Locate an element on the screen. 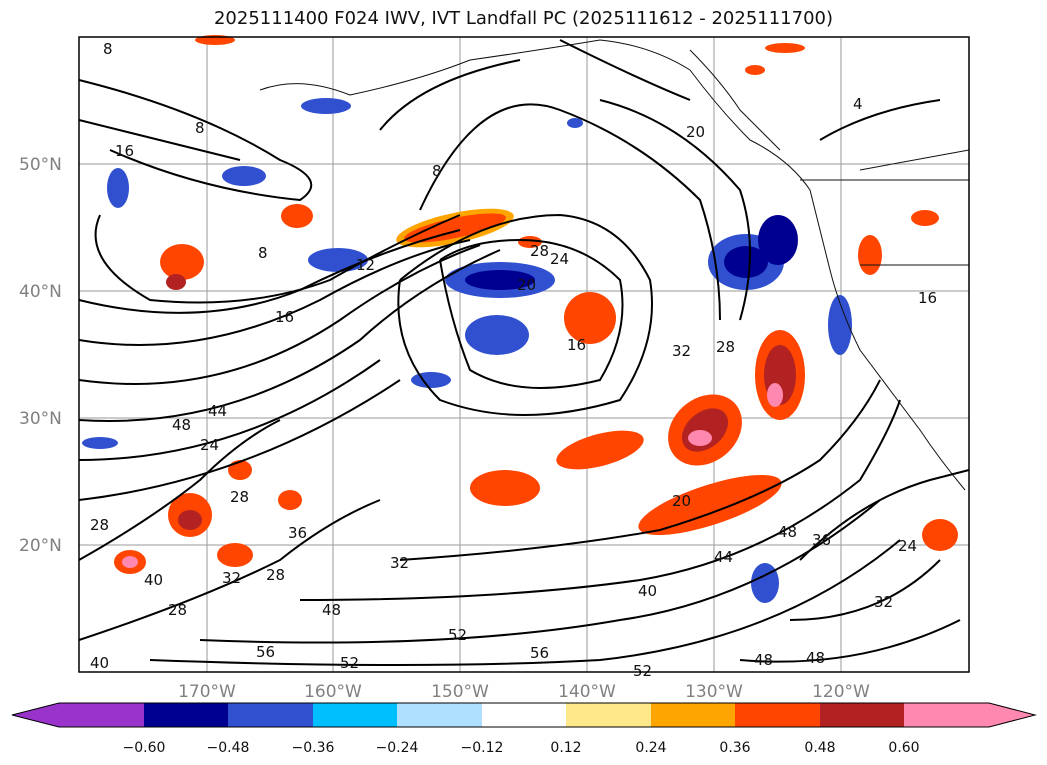  contour-label: 4 is located at coordinates (858, 104).